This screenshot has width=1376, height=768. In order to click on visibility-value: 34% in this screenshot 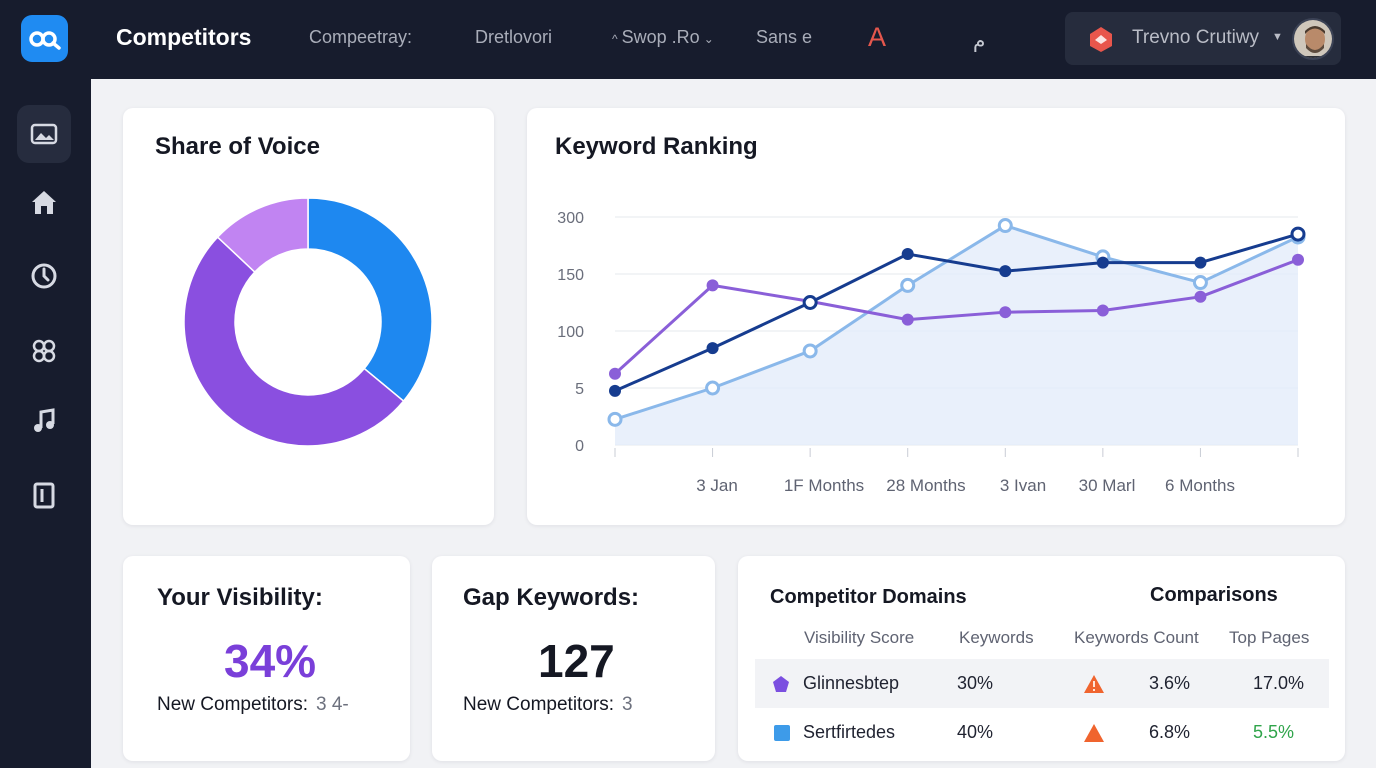, I will do `click(270, 661)`.